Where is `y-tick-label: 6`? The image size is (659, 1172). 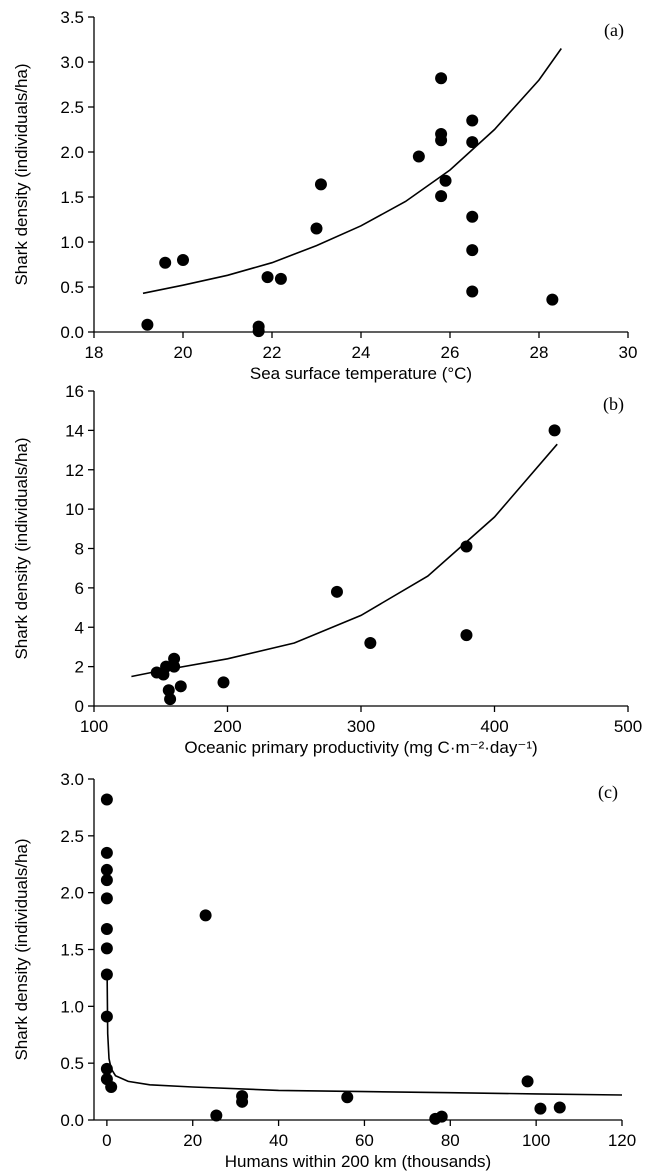 y-tick-label: 6 is located at coordinates (79, 588).